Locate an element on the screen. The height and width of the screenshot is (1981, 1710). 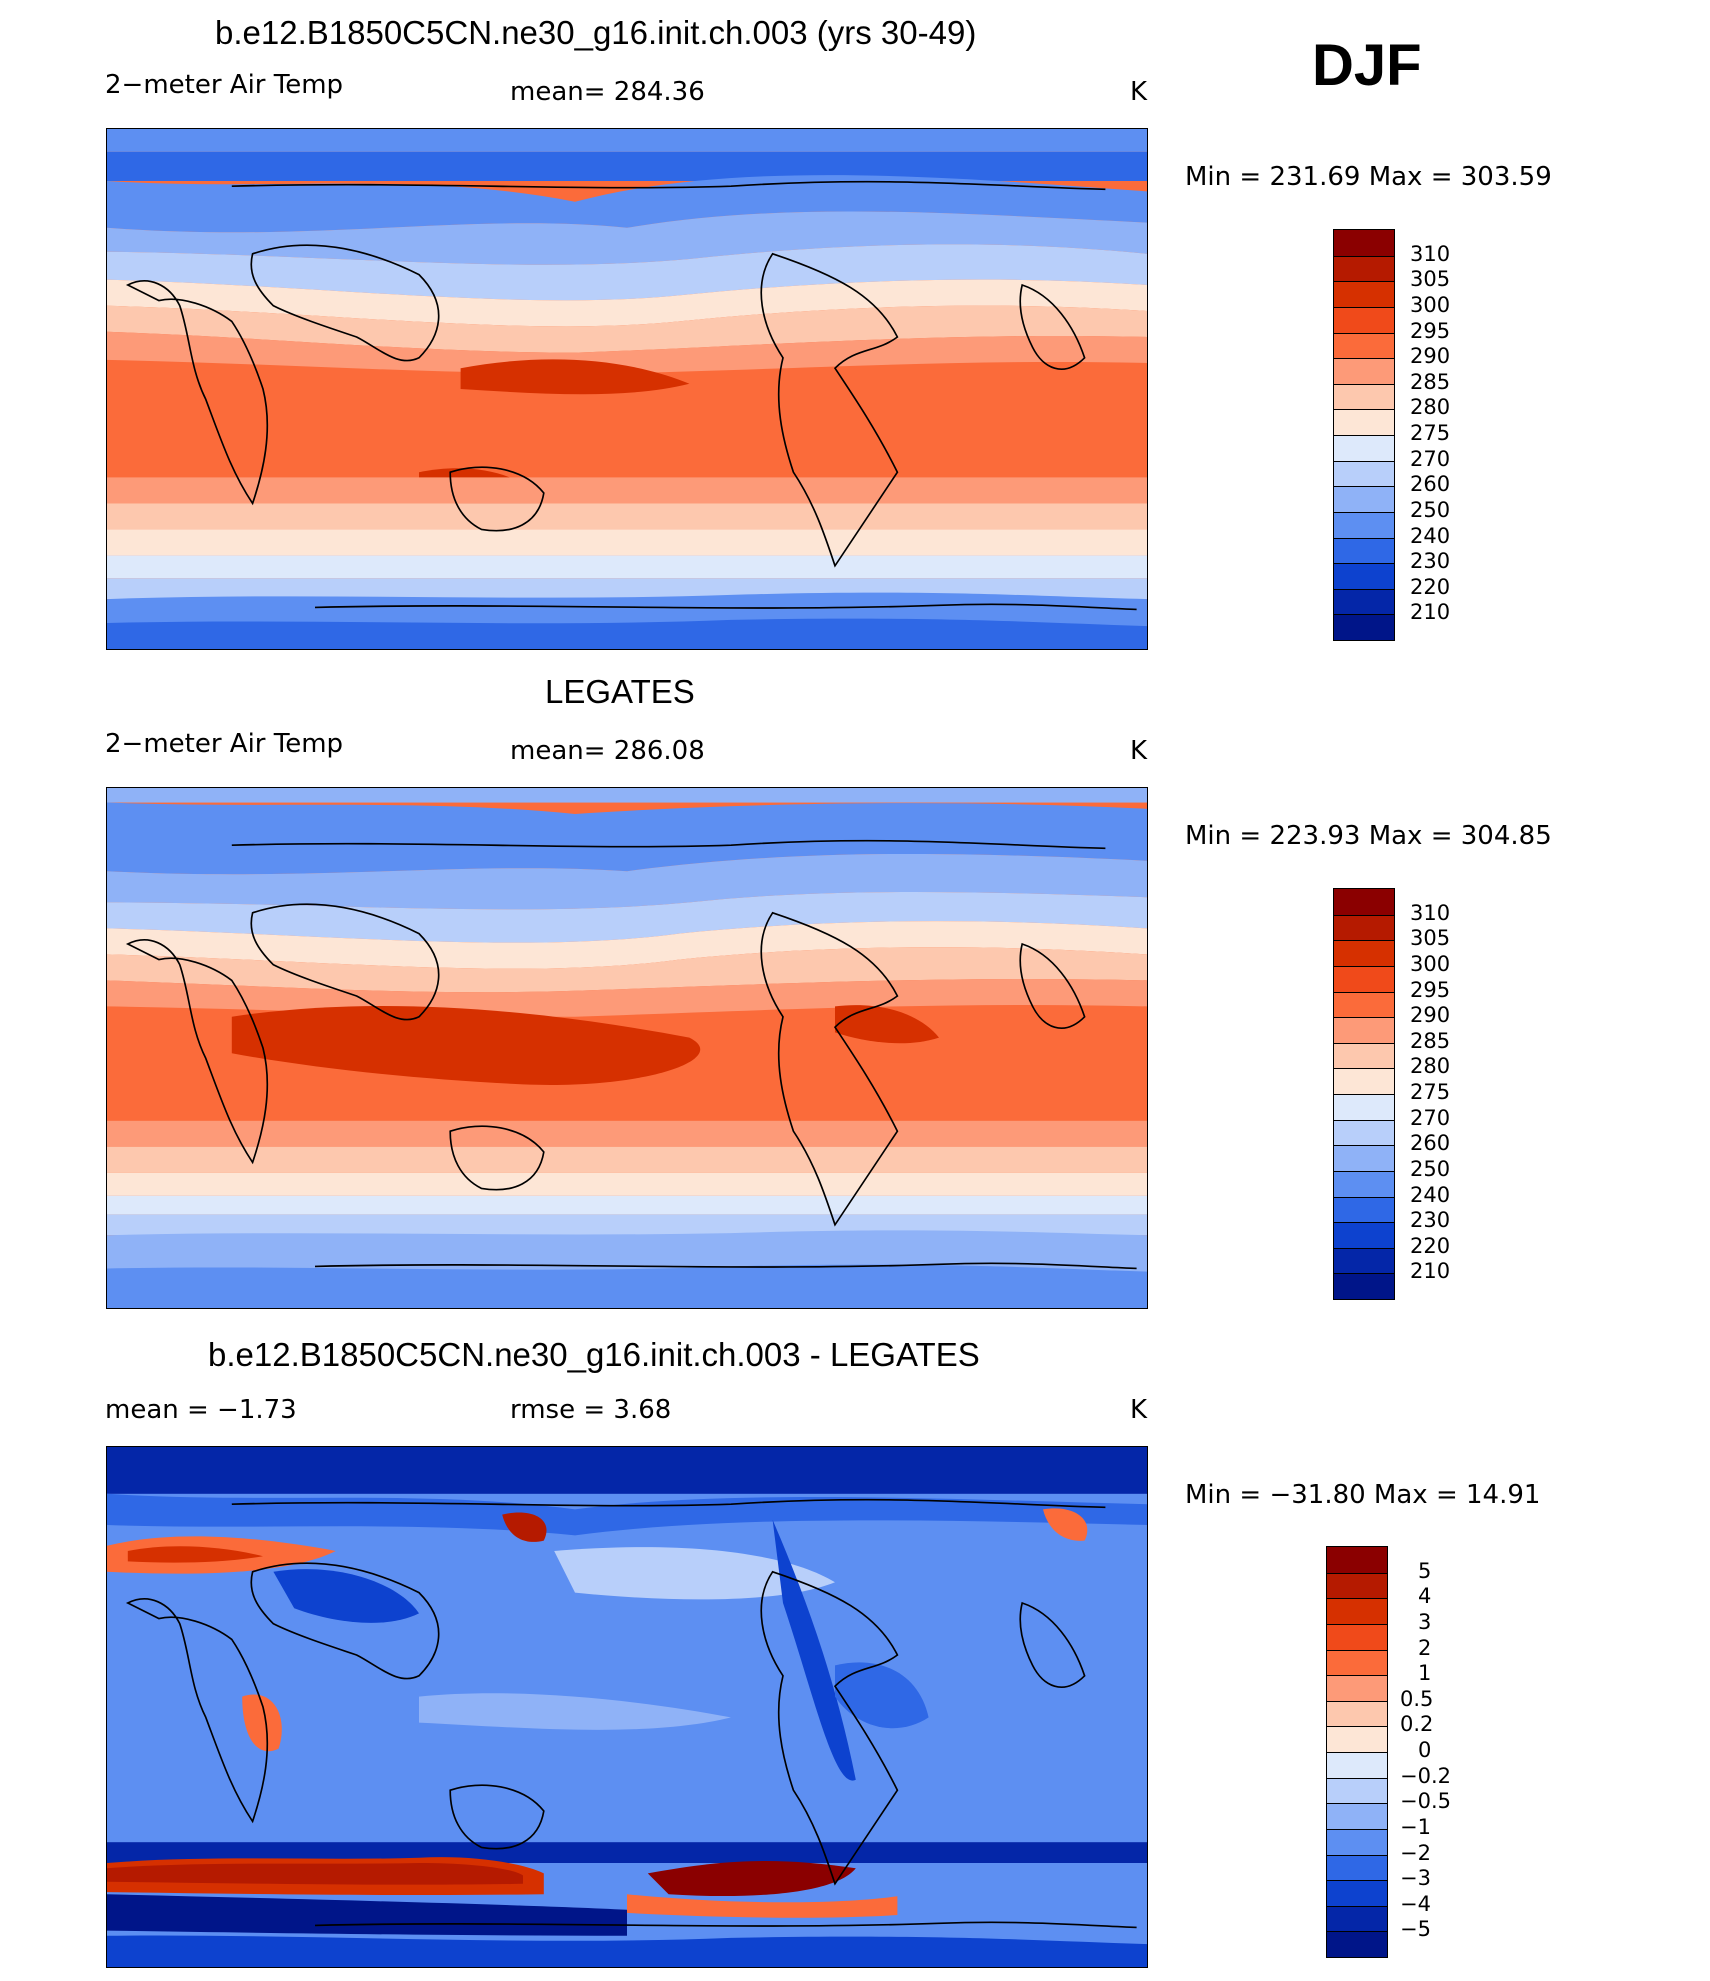
colorbar-tick-label: 310 is located at coordinates (1430, 253).